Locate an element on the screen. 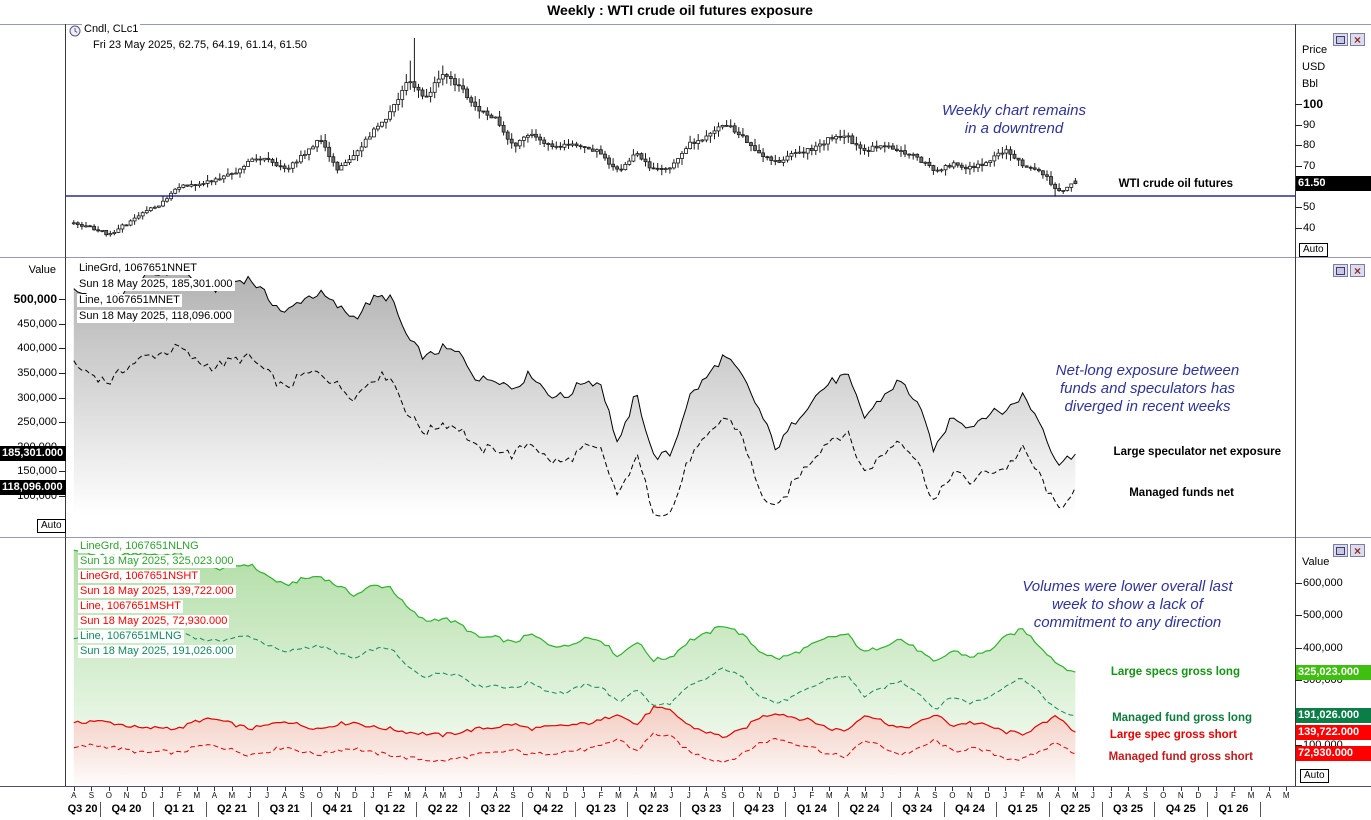  minimize-glyph is located at coordinates (1340, 550).